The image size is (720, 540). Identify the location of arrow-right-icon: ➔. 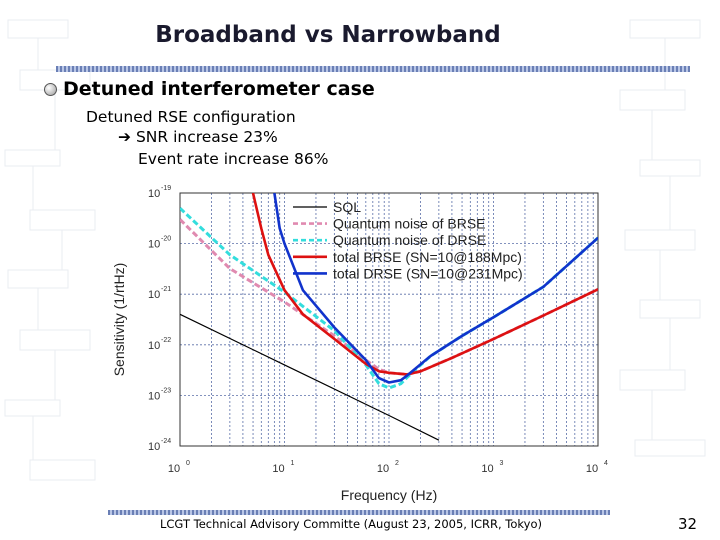
(124, 137).